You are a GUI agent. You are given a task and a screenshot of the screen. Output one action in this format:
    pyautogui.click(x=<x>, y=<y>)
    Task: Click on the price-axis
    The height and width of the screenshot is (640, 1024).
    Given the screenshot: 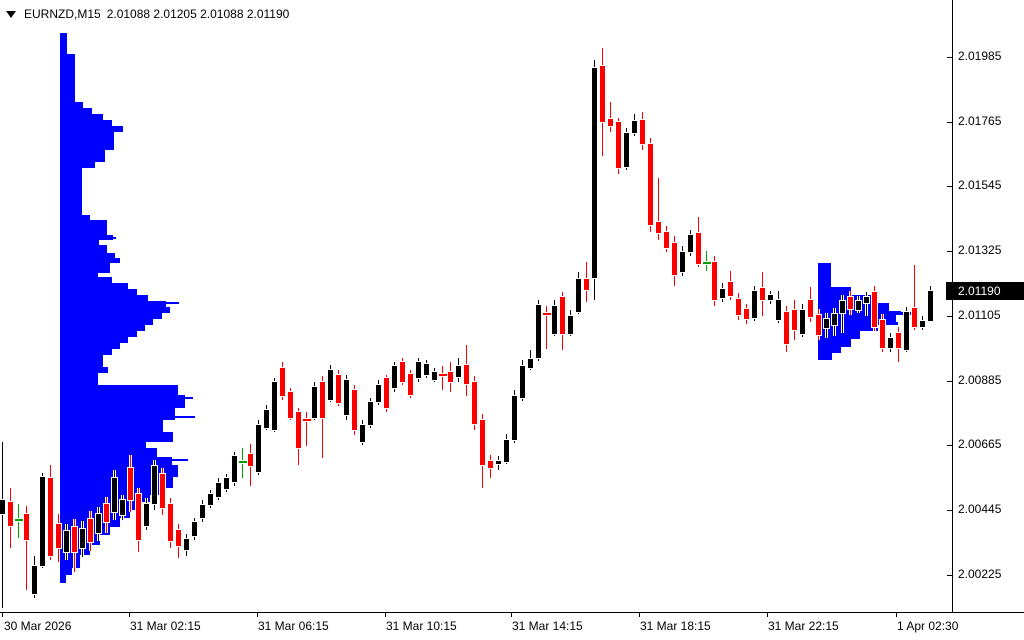 What is the action you would take?
    pyautogui.click(x=985, y=306)
    